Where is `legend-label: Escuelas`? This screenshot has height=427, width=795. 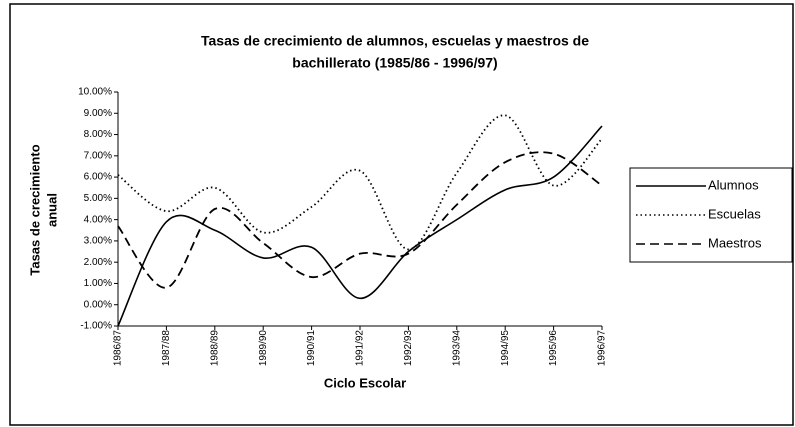 legend-label: Escuelas is located at coordinates (734, 213).